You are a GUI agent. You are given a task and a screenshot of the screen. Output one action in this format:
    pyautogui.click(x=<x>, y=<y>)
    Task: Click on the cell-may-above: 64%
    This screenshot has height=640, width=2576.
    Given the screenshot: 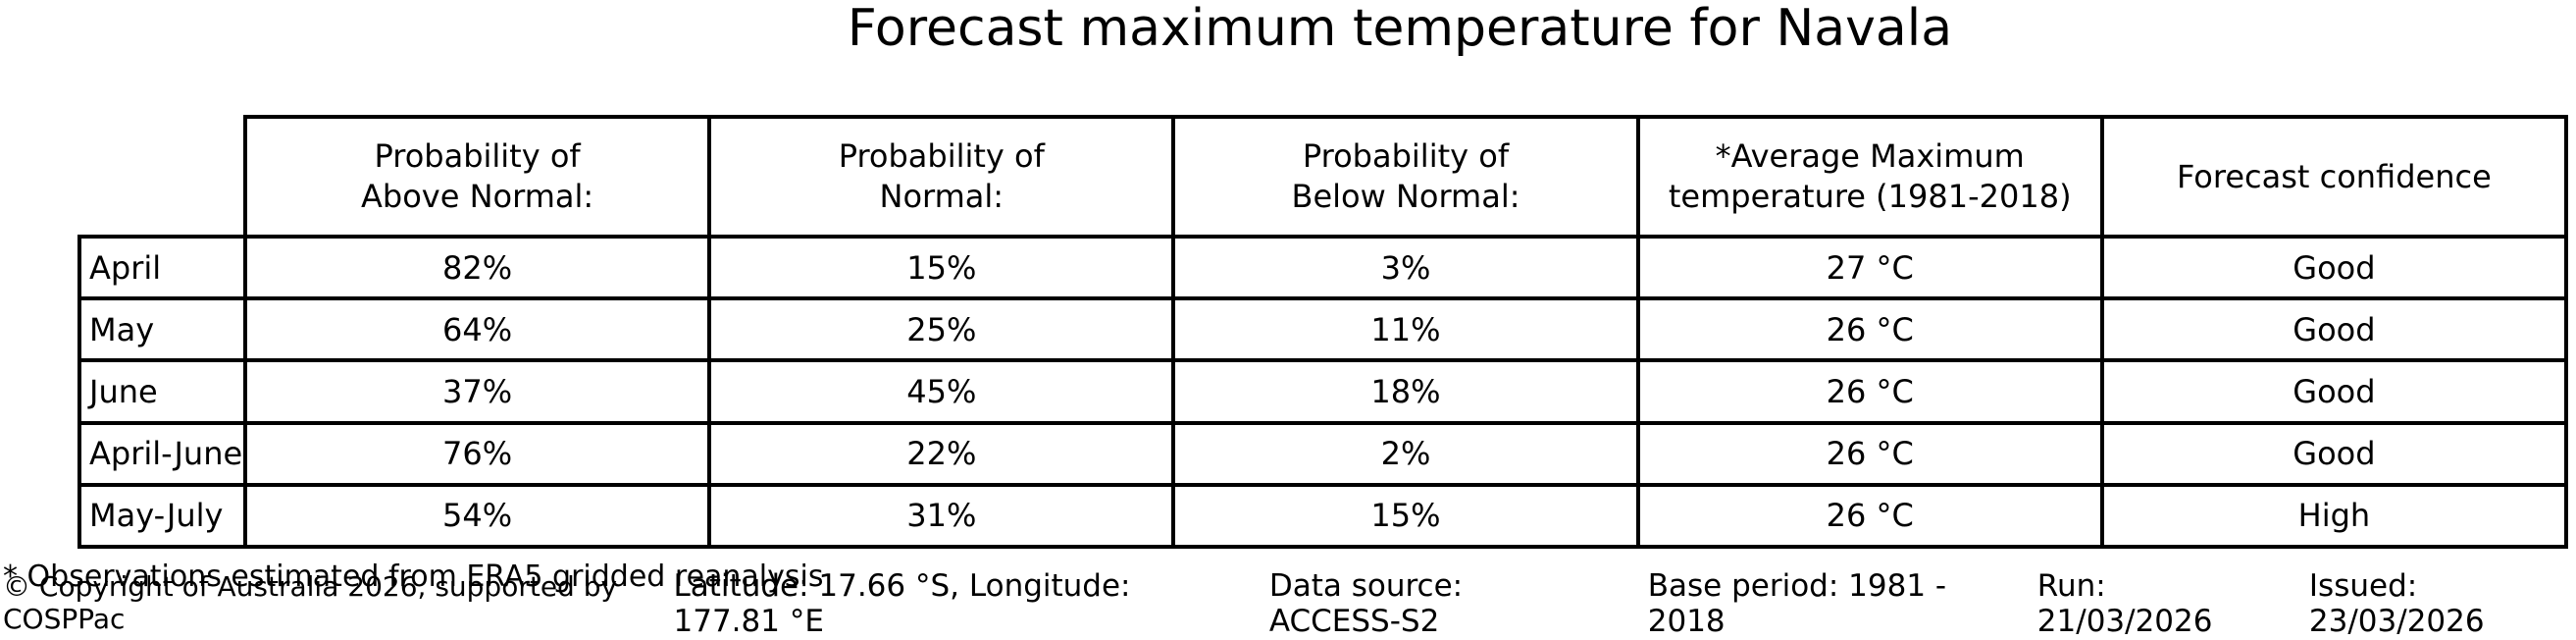 What is the action you would take?
    pyautogui.click(x=477, y=329)
    